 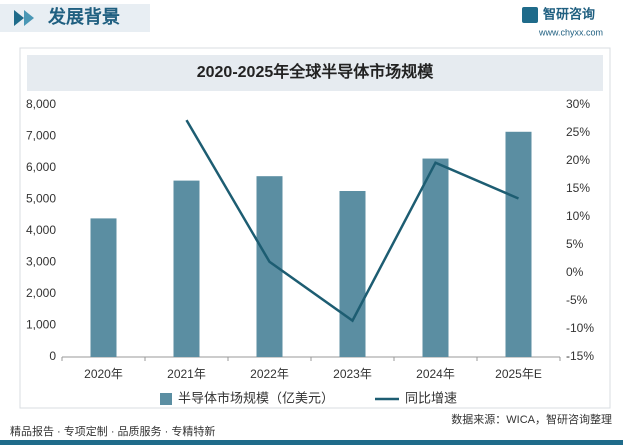 What do you see at coordinates (530, 15) in the screenshot?
I see `logo-icon` at bounding box center [530, 15].